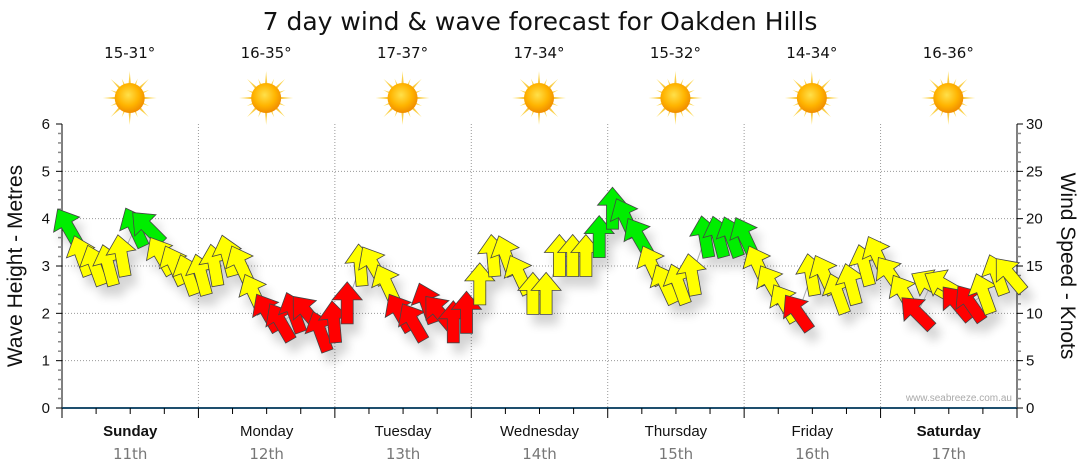 This screenshot has height=475, width=1080. What do you see at coordinates (403, 431) in the screenshot?
I see `day-name-label: Tuesday` at bounding box center [403, 431].